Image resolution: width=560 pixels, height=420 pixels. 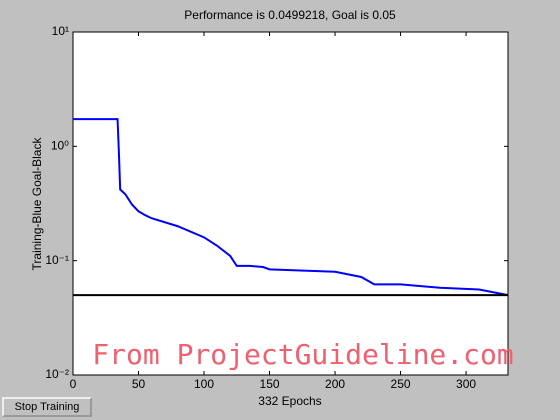 I want to click on chart-title: Performance is 0.0499218, Goal is 0.05, so click(x=290, y=15).